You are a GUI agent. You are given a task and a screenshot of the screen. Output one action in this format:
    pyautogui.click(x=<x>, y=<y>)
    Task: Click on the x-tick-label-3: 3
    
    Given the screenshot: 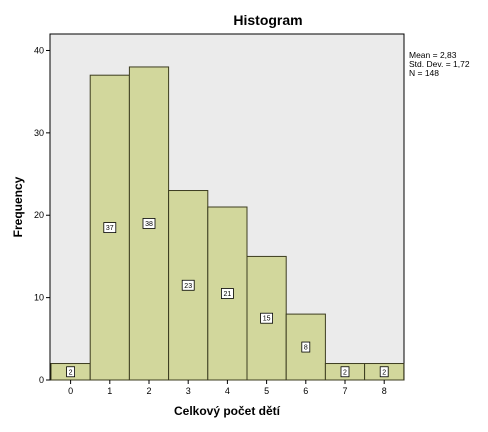 What is the action you would take?
    pyautogui.click(x=188, y=391)
    